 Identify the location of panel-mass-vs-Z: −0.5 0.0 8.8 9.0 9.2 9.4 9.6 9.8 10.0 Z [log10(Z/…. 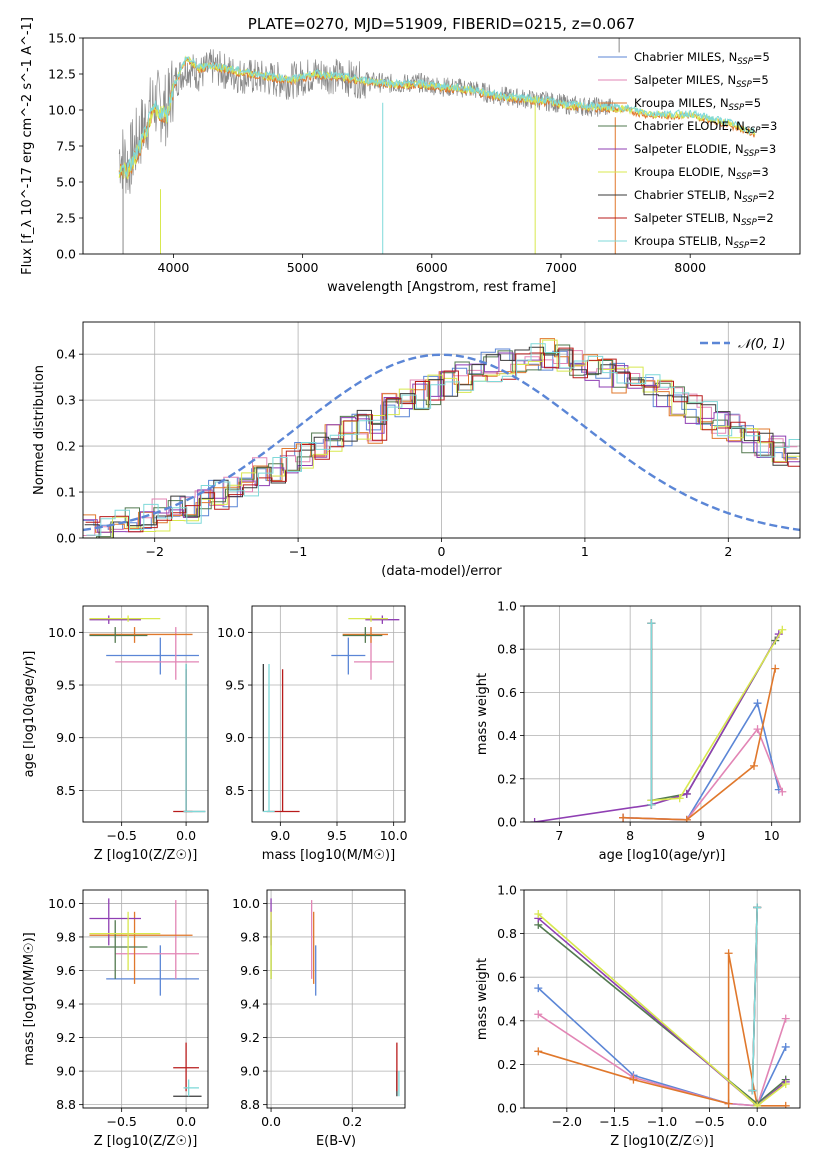
(115, 1019).